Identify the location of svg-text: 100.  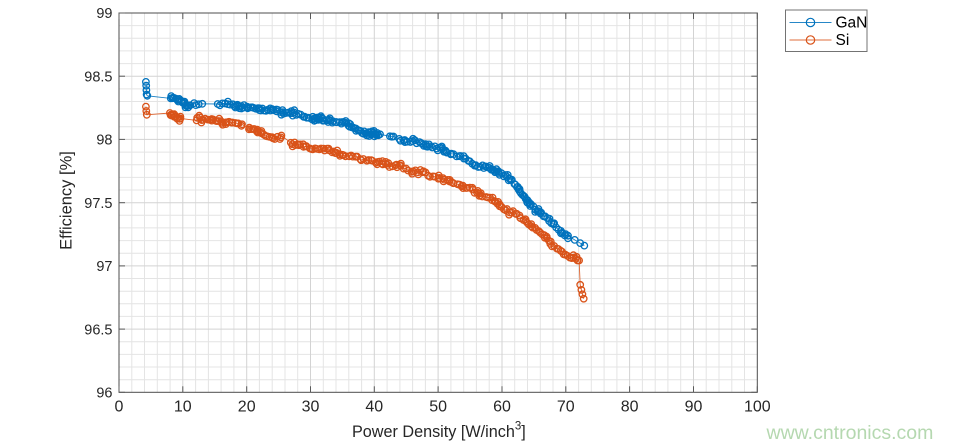
(757, 407).